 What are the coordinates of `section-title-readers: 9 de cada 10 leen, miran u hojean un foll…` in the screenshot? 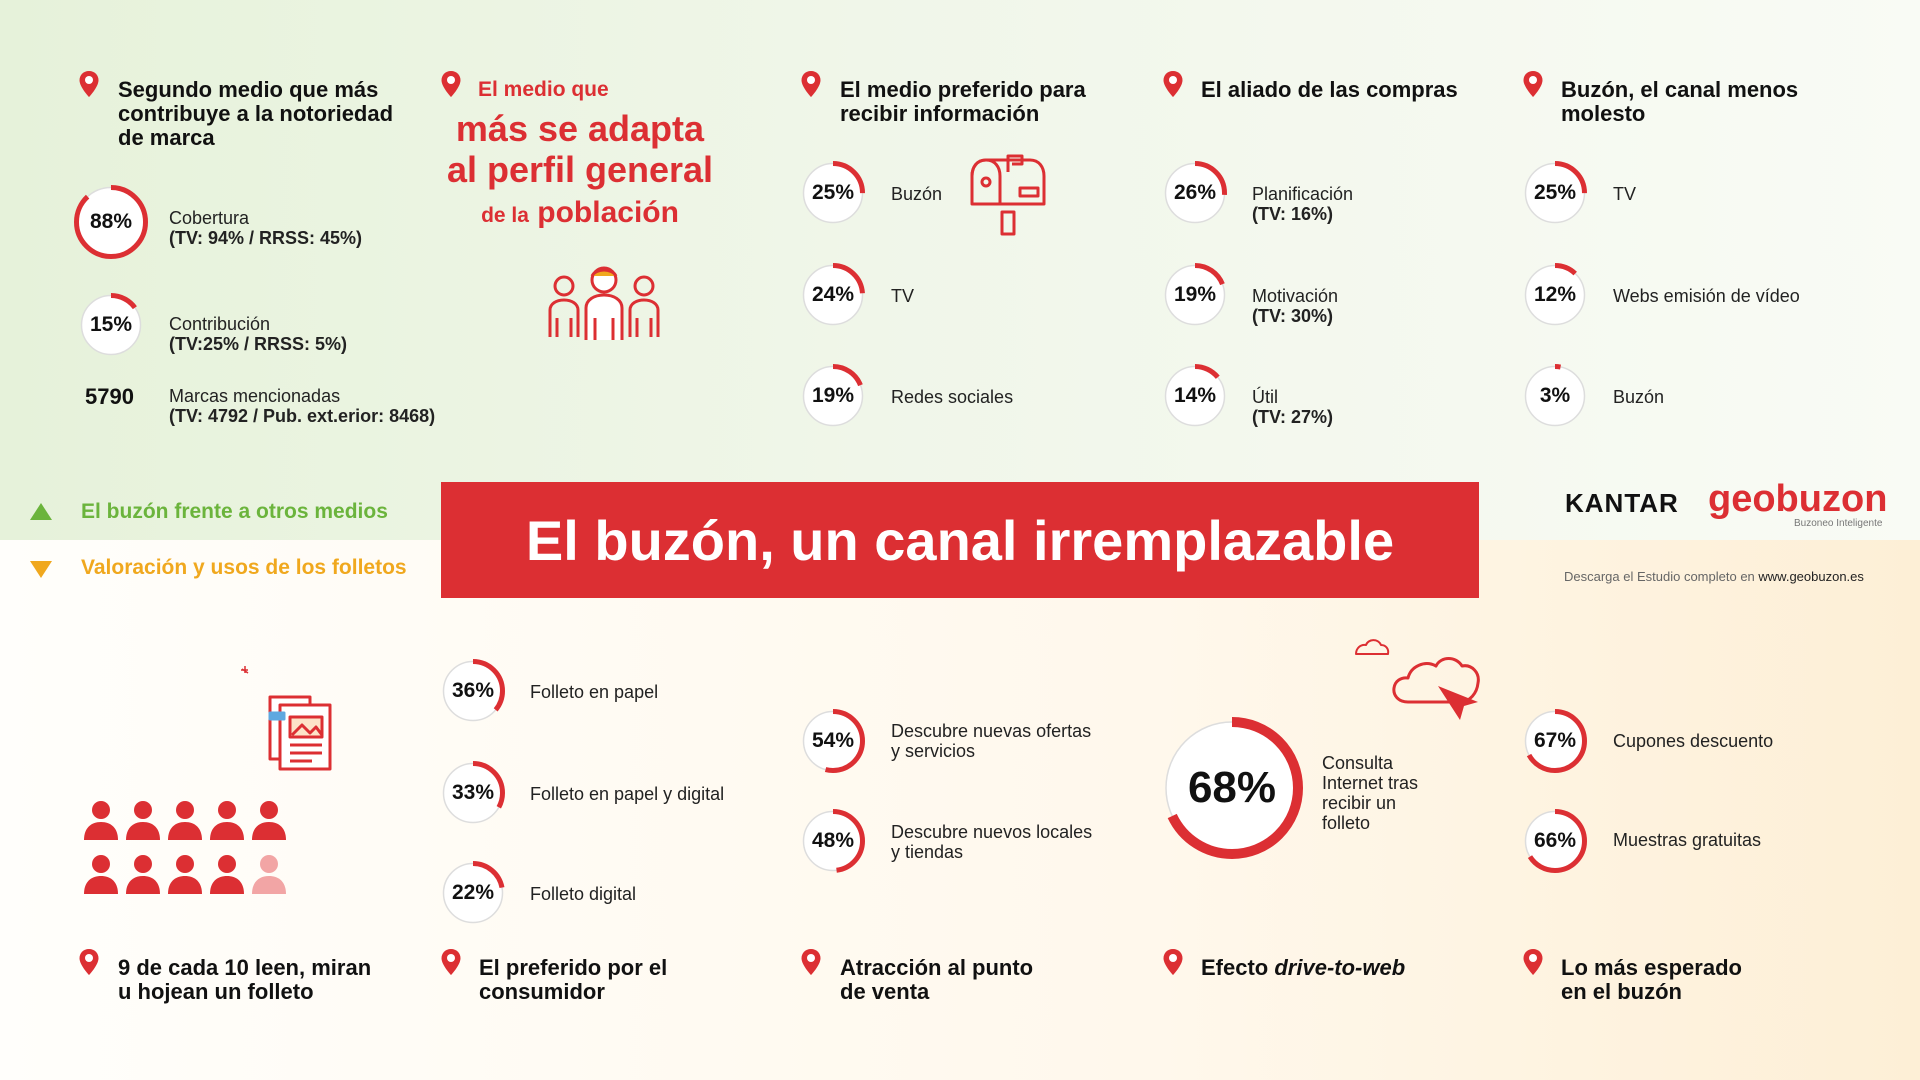 It's located at (245, 979).